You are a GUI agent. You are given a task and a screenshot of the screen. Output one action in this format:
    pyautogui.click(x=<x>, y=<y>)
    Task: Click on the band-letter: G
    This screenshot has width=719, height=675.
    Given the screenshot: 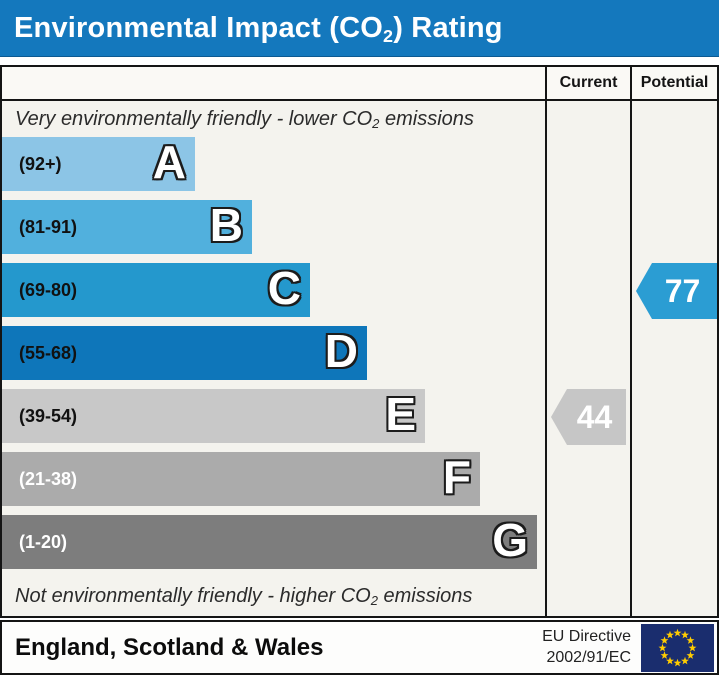 What is the action you would take?
    pyautogui.click(x=510, y=540)
    